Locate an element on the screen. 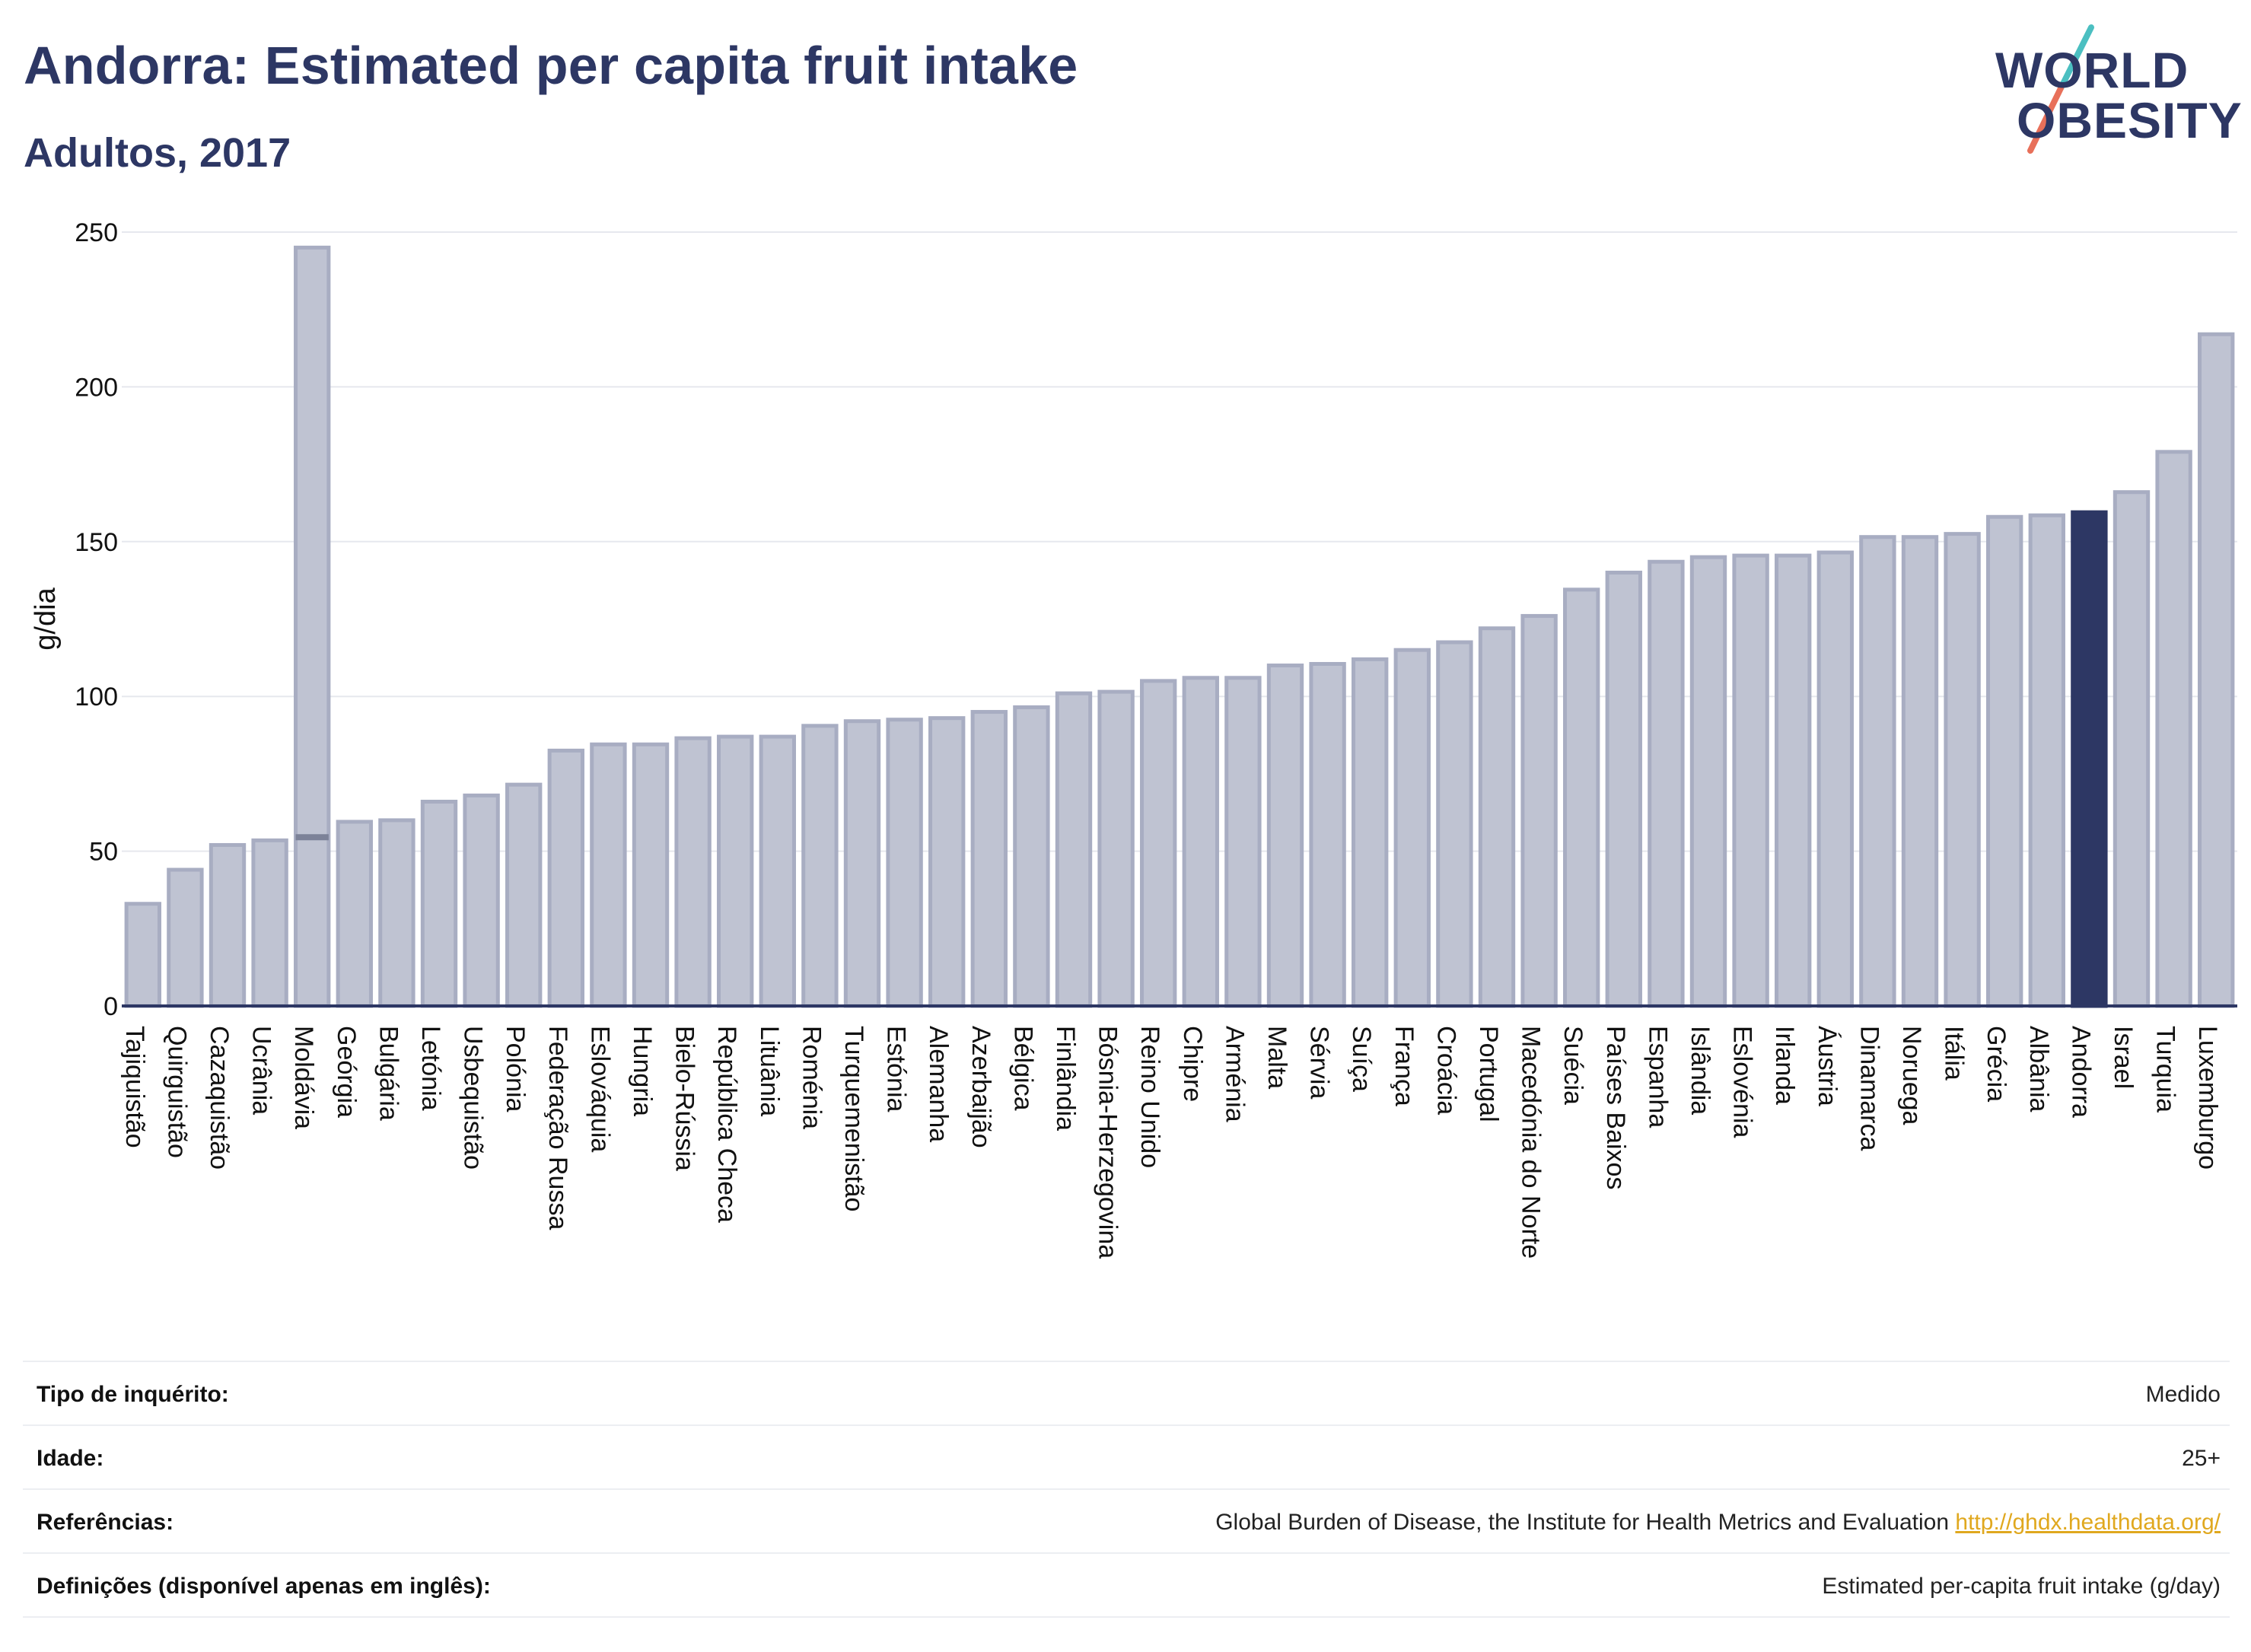 The height and width of the screenshot is (1652, 2251). world-obesity-logo: WORLD OBESITY is located at coordinates (2114, 91).